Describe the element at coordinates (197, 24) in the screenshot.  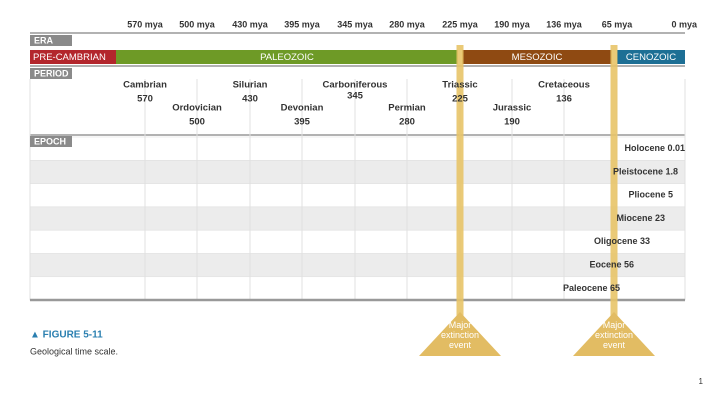
I see `time-label: 500 mya` at that location.